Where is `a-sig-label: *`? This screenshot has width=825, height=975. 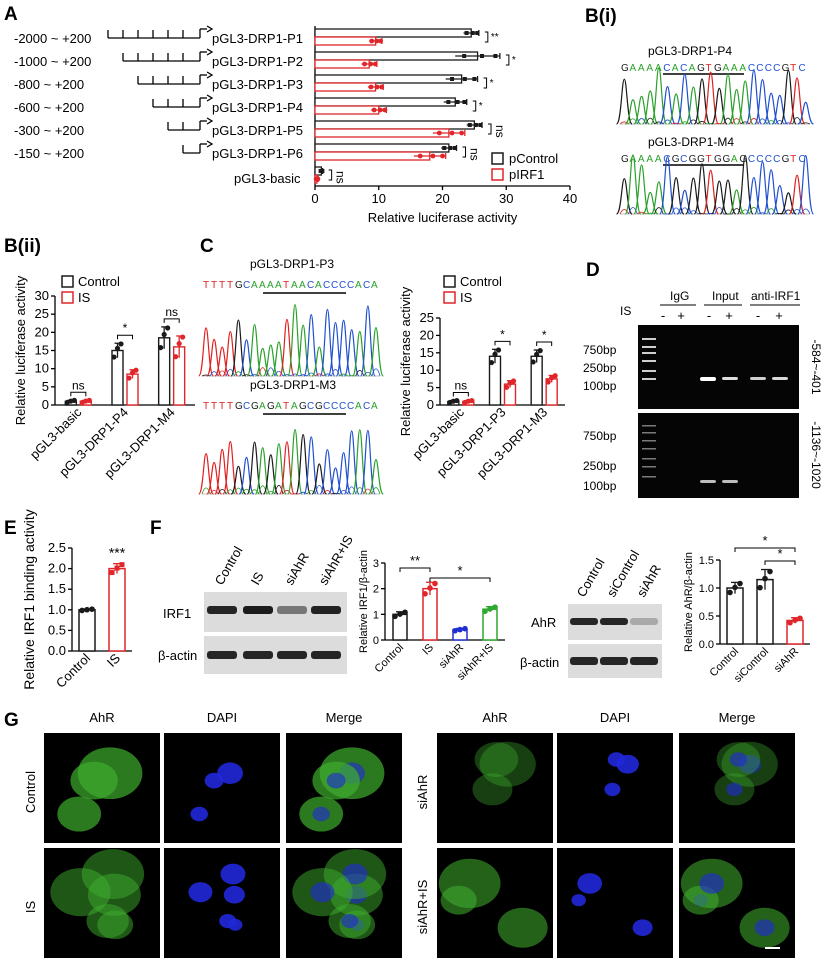
a-sig-label: * is located at coordinates (514, 60).